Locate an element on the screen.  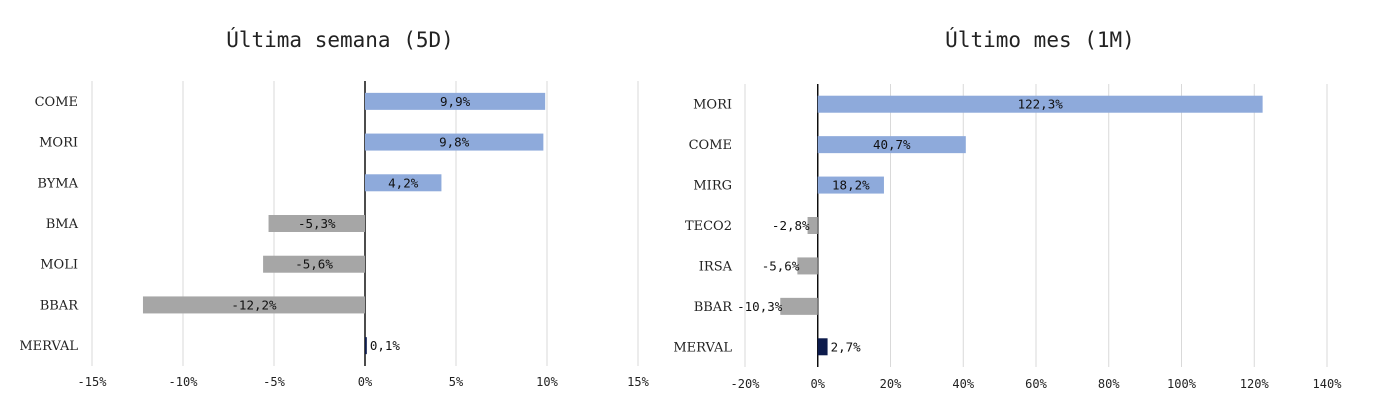
x-tick-label: 80% is located at coordinates (1109, 384).